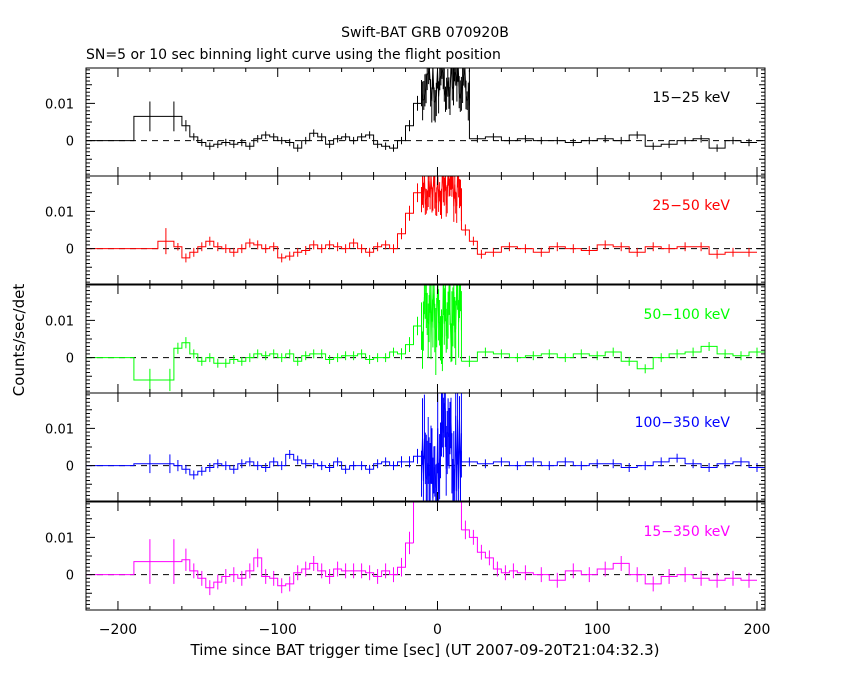 This screenshot has width=850, height=680. What do you see at coordinates (19, 340) in the screenshot?
I see `y-axis-label: Counts/sec/det` at bounding box center [19, 340].